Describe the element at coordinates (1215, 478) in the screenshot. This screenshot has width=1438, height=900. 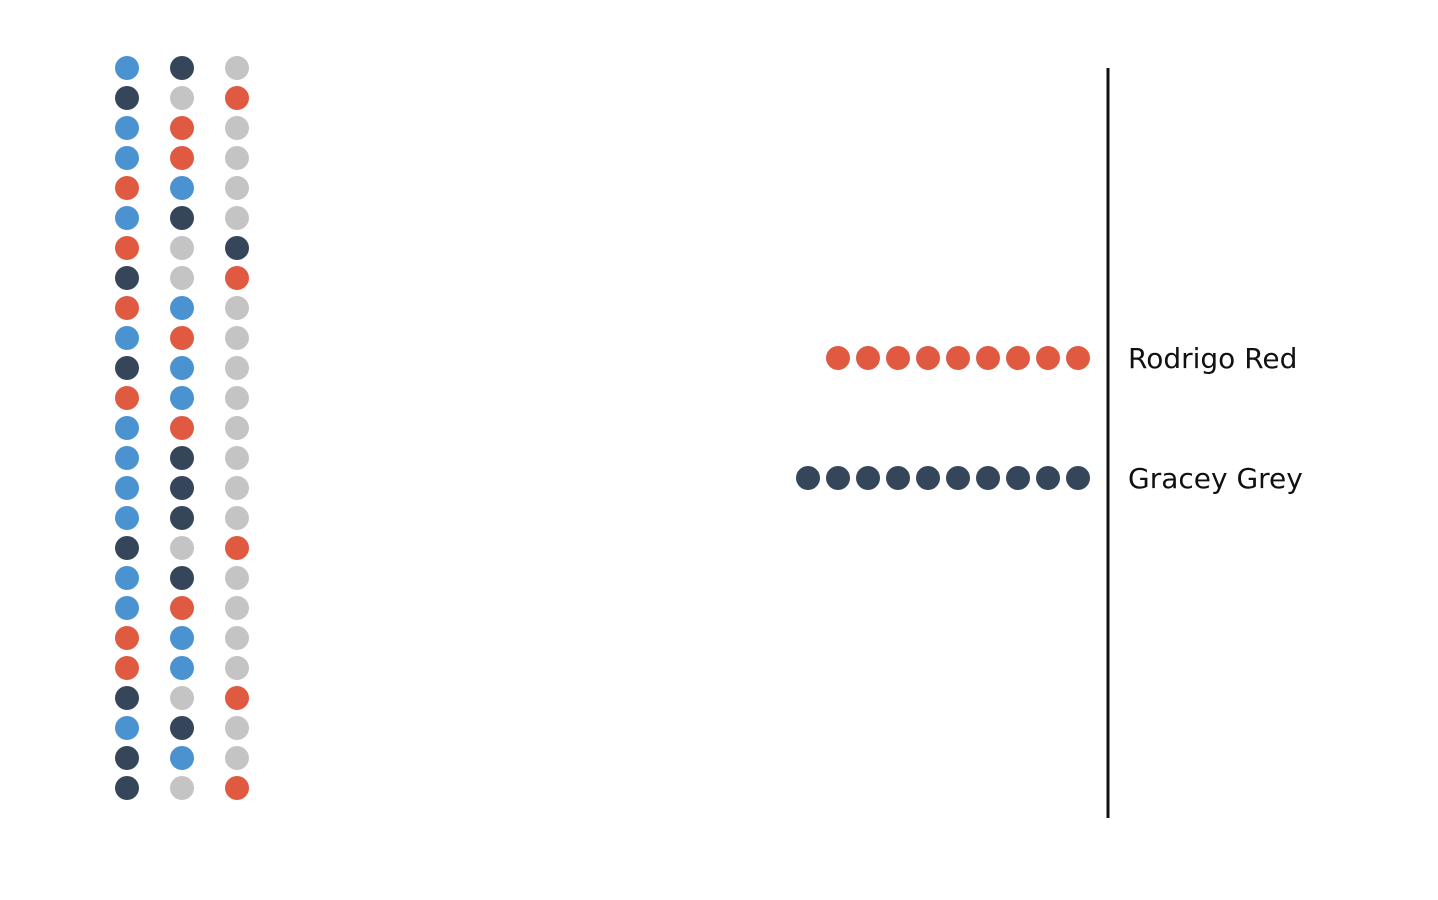
I see `series-label-gracey-grey: Gracey Grey` at that location.